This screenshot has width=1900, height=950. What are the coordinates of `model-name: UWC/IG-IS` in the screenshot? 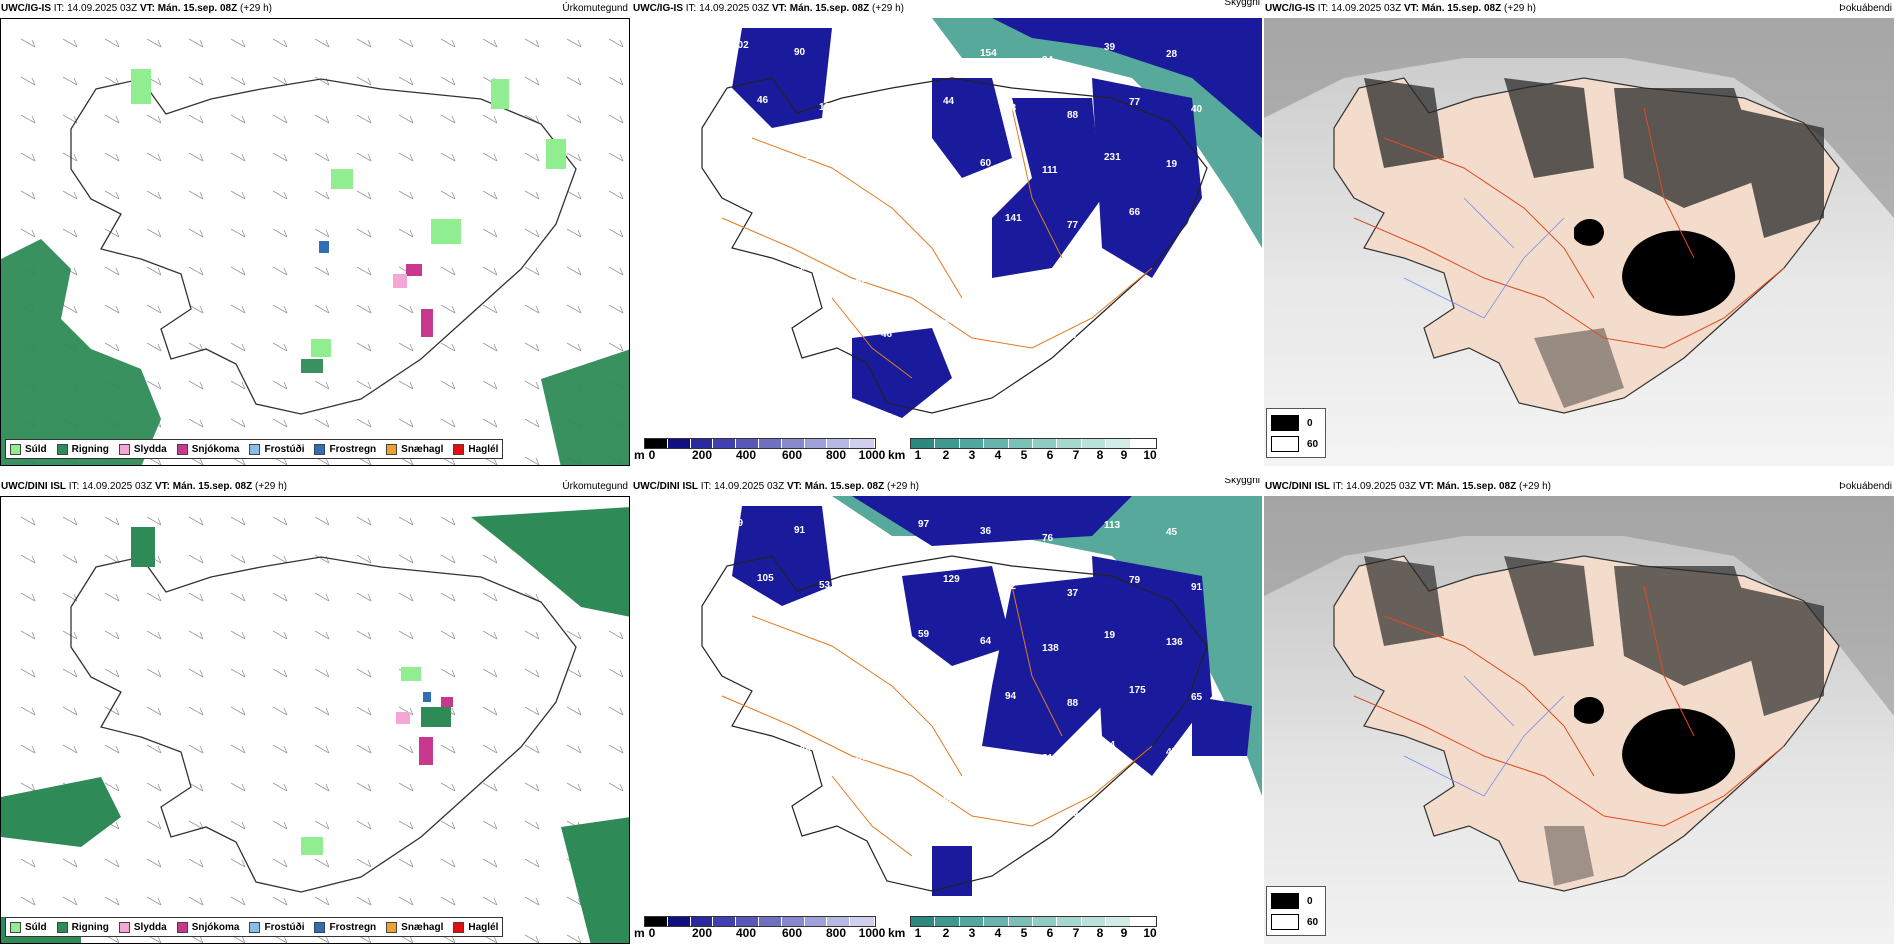 It's located at (658, 8).